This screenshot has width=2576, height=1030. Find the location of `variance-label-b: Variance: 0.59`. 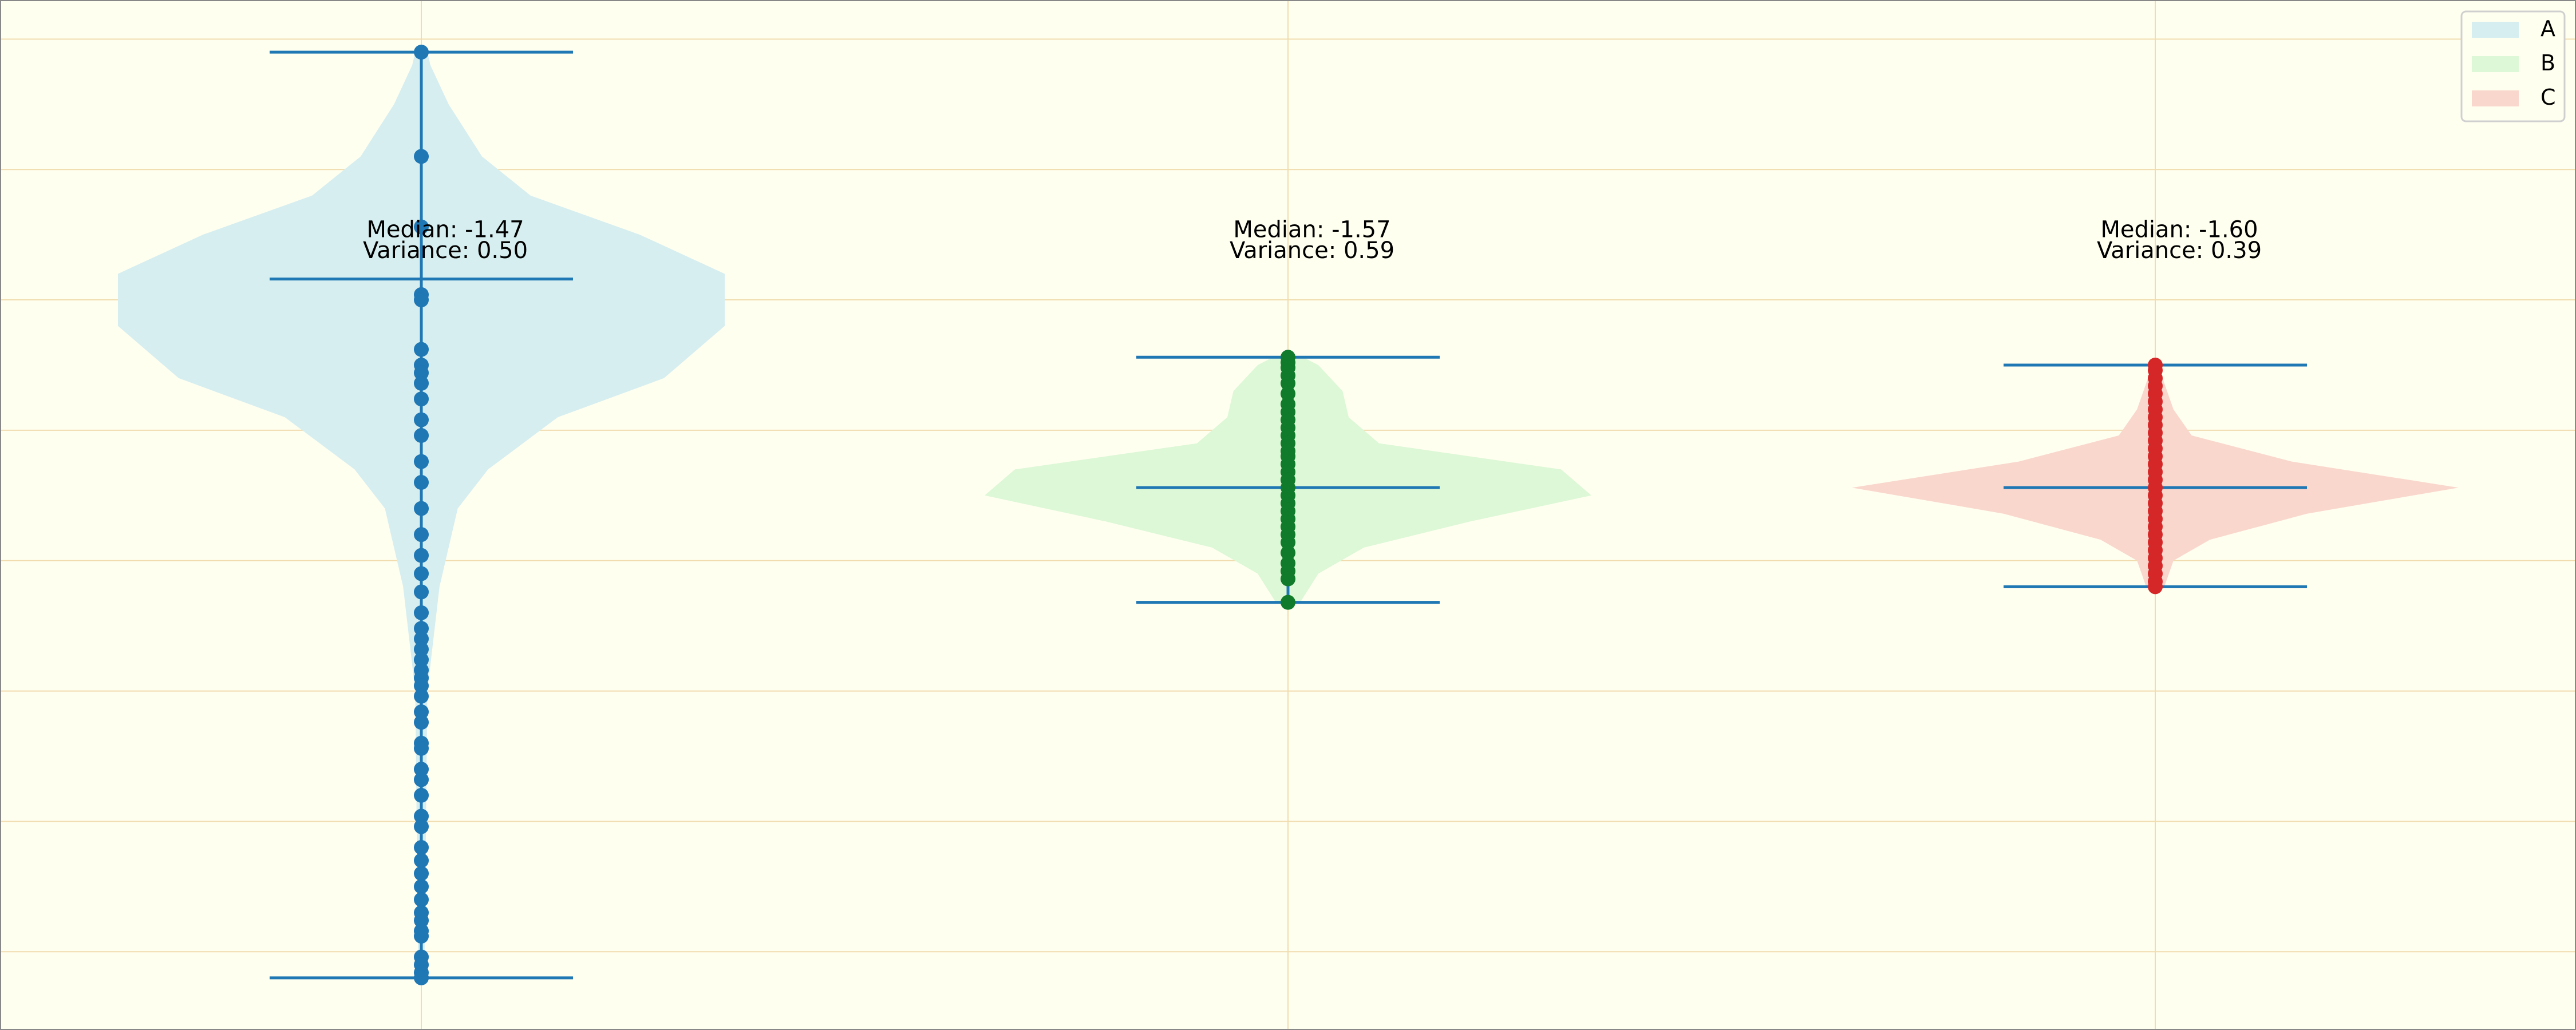

variance-label-b: Variance: 0.59 is located at coordinates (1312, 250).